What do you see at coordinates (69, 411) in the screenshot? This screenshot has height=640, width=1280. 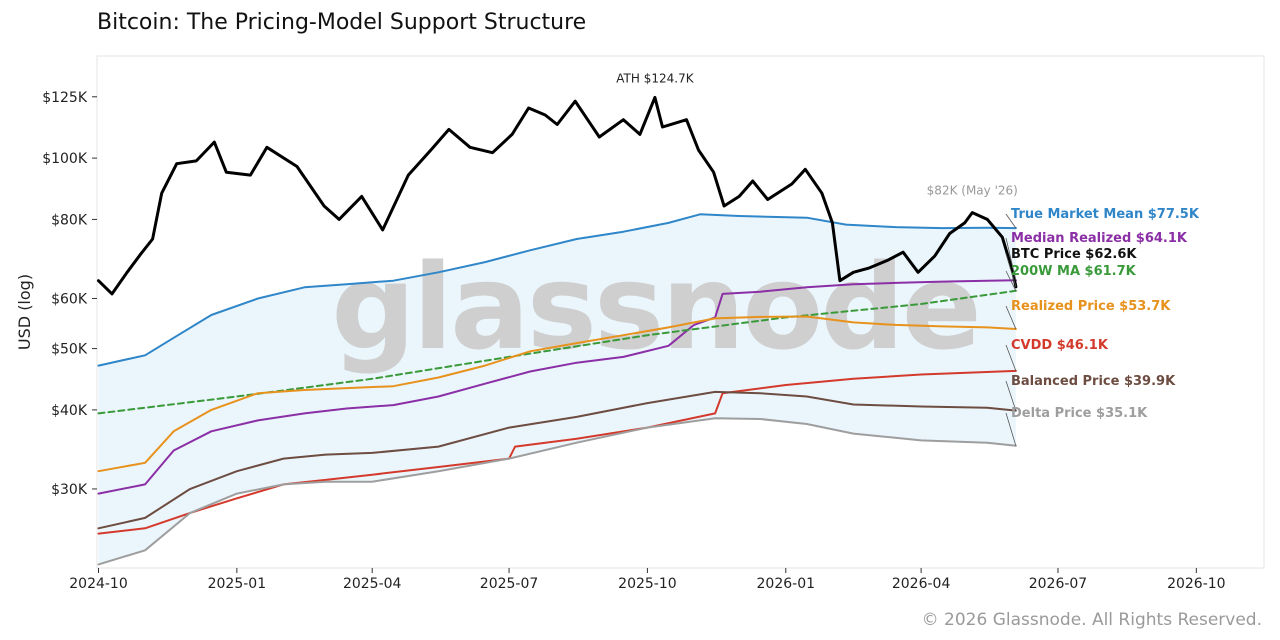 I see `y-tick-label: $40K` at bounding box center [69, 411].